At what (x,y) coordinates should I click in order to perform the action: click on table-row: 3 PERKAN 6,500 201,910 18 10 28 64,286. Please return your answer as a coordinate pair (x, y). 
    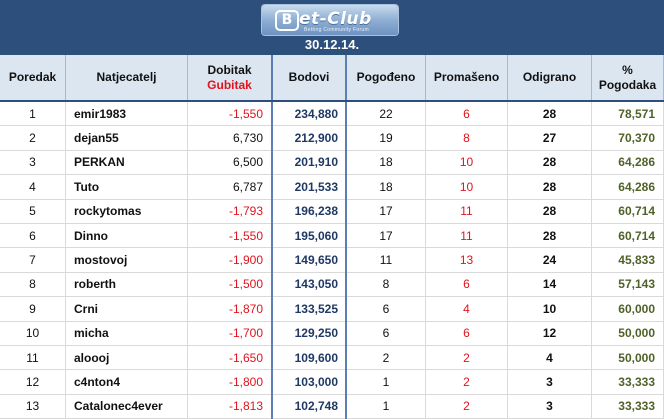
    Looking at the image, I should click on (332, 163).